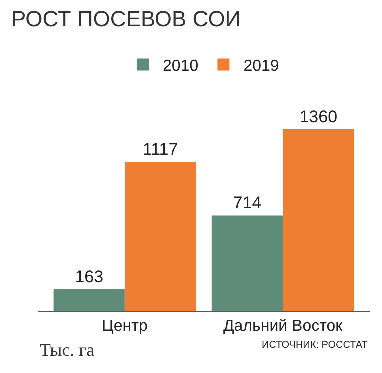 The image size is (382, 373). Describe the element at coordinates (160, 149) in the screenshot. I see `data-label: 1117` at that location.